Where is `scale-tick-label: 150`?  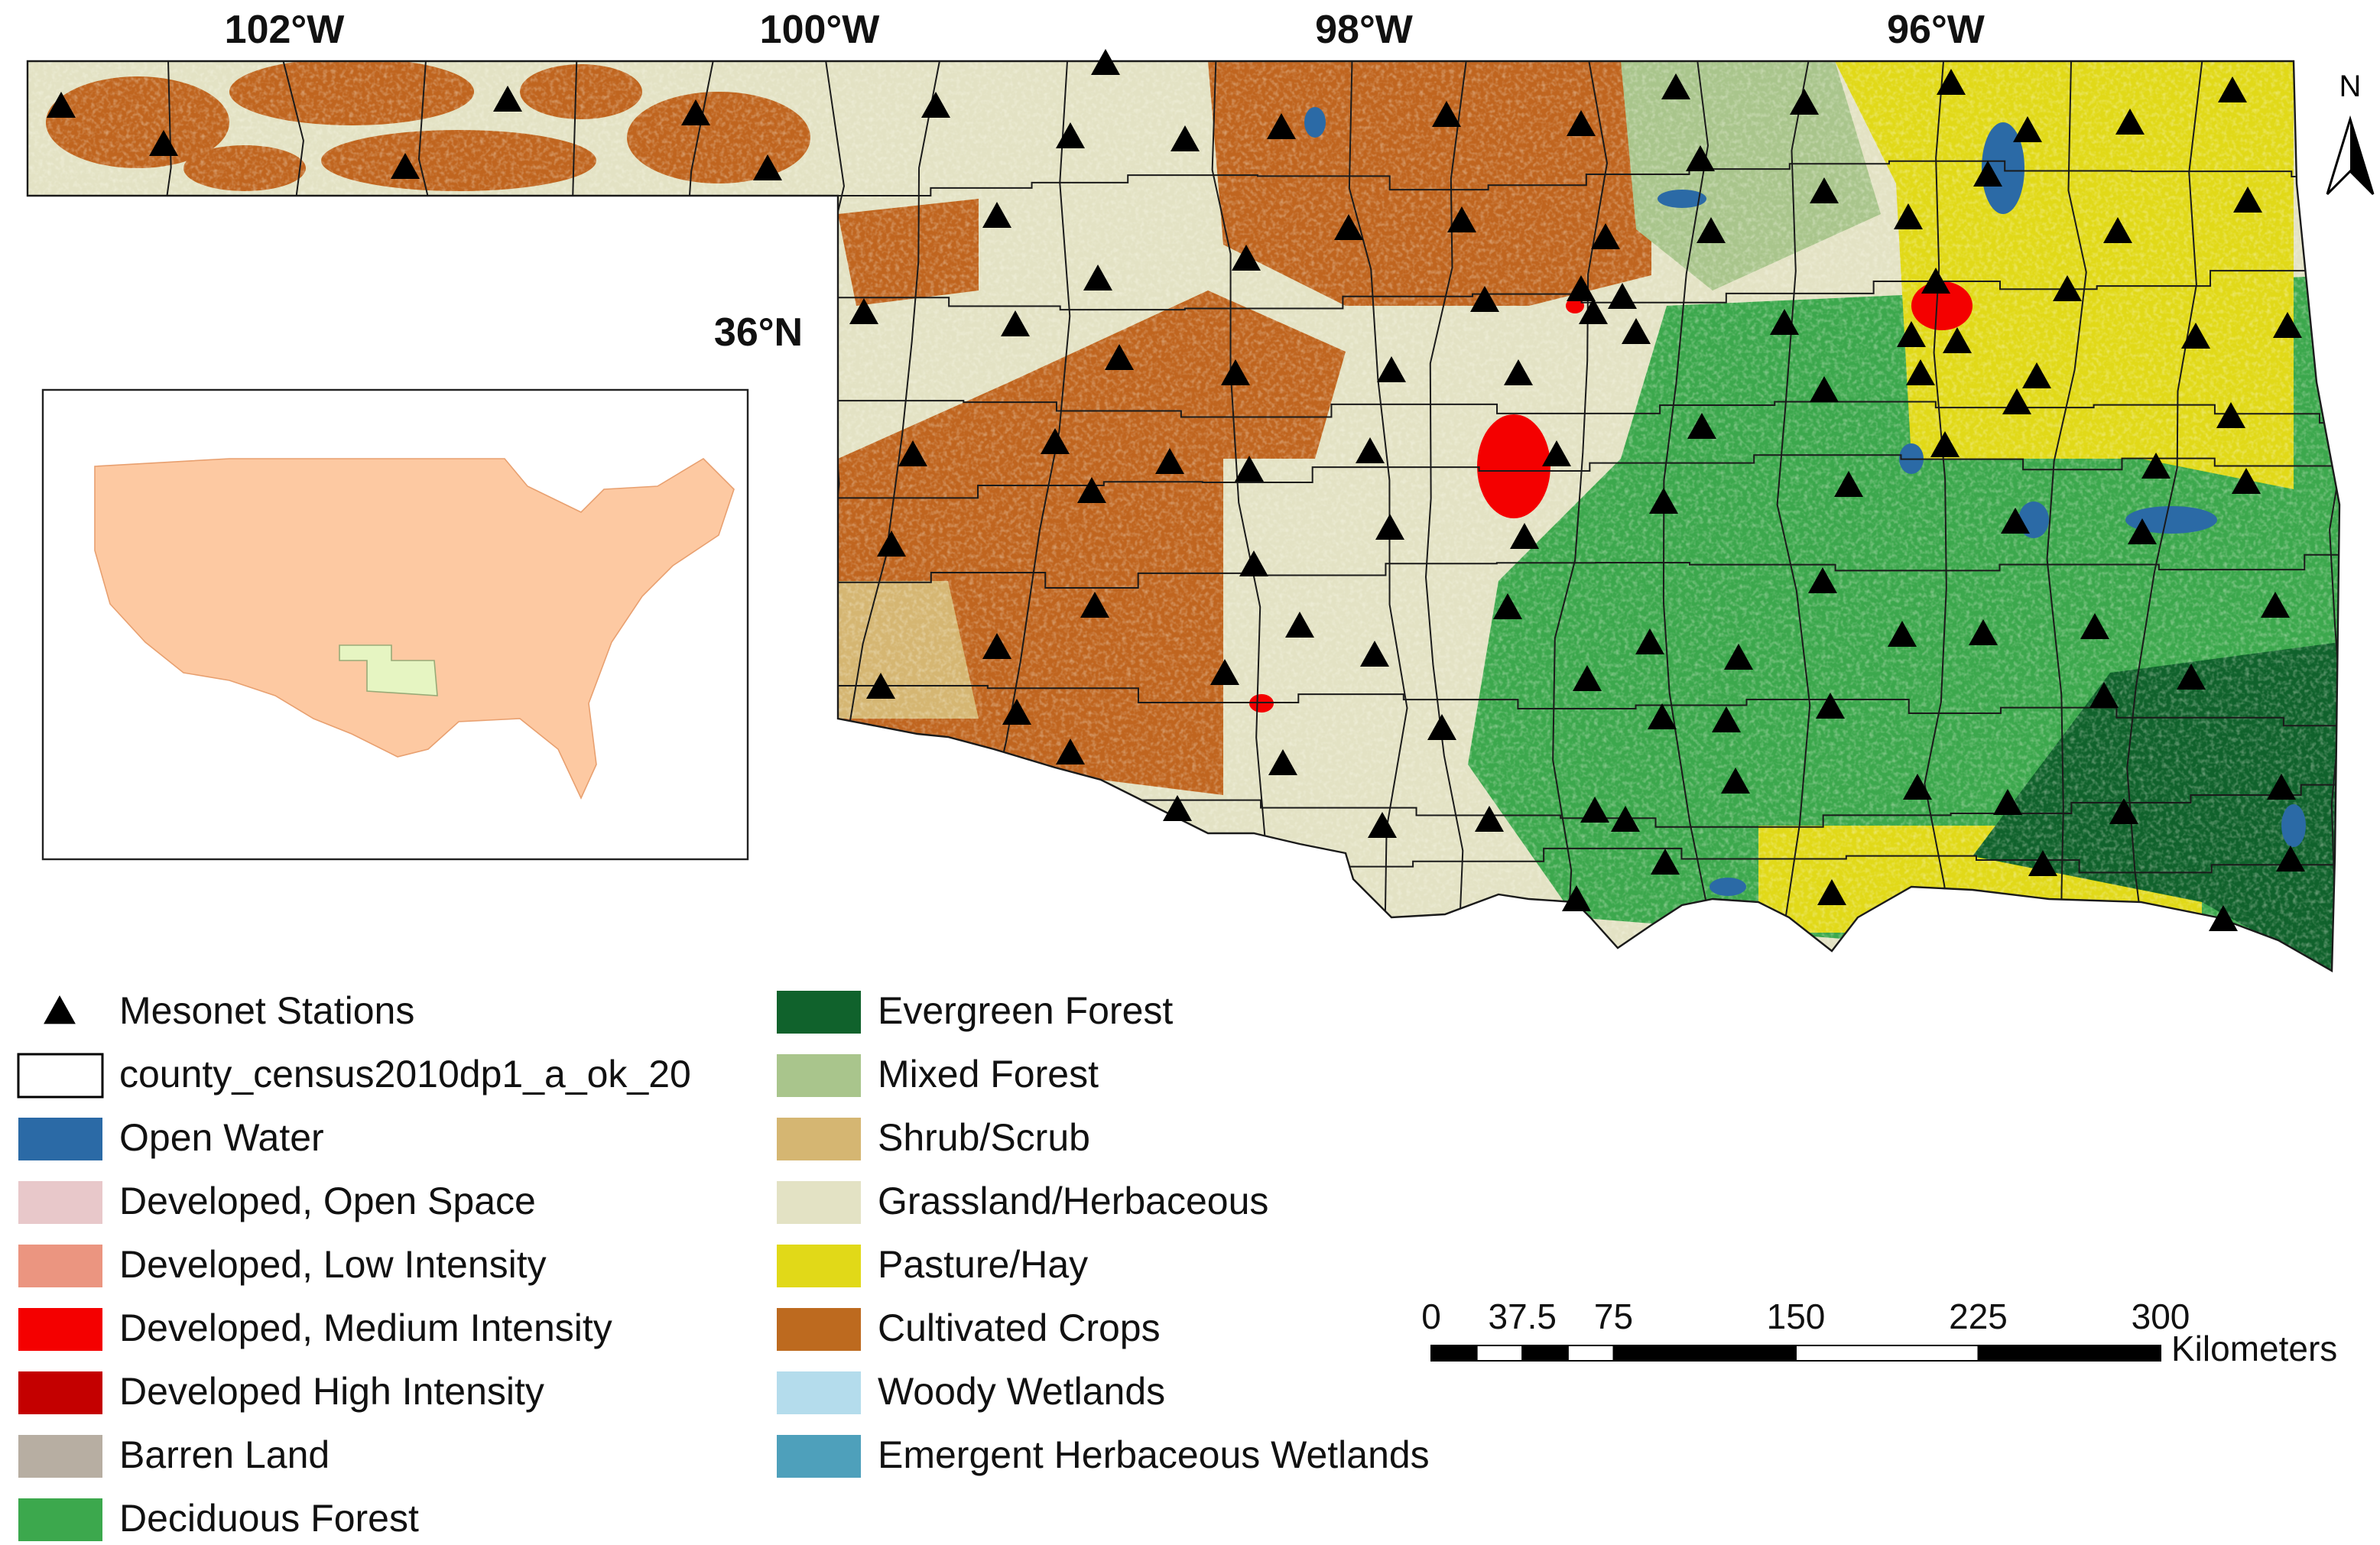 scale-tick-label: 150 is located at coordinates (1796, 1316).